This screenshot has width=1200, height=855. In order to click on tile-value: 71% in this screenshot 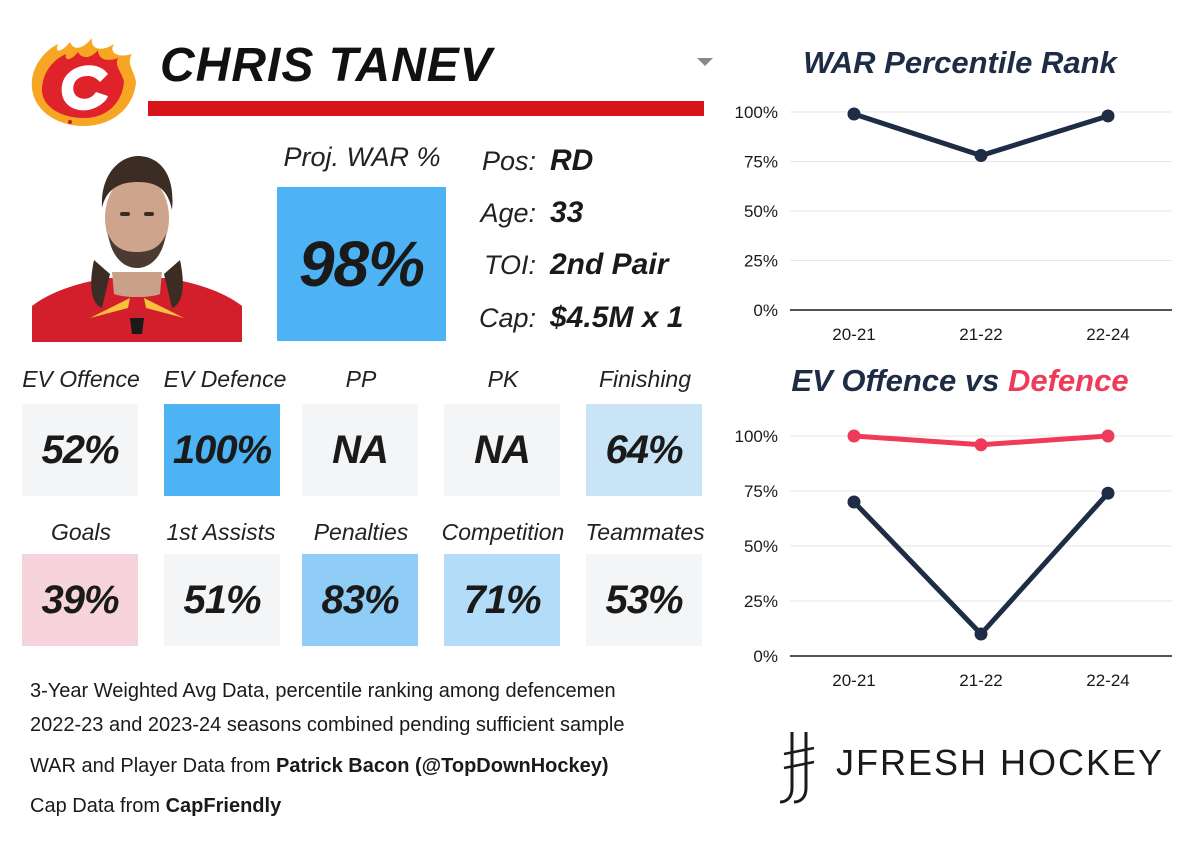, I will do `click(502, 599)`.